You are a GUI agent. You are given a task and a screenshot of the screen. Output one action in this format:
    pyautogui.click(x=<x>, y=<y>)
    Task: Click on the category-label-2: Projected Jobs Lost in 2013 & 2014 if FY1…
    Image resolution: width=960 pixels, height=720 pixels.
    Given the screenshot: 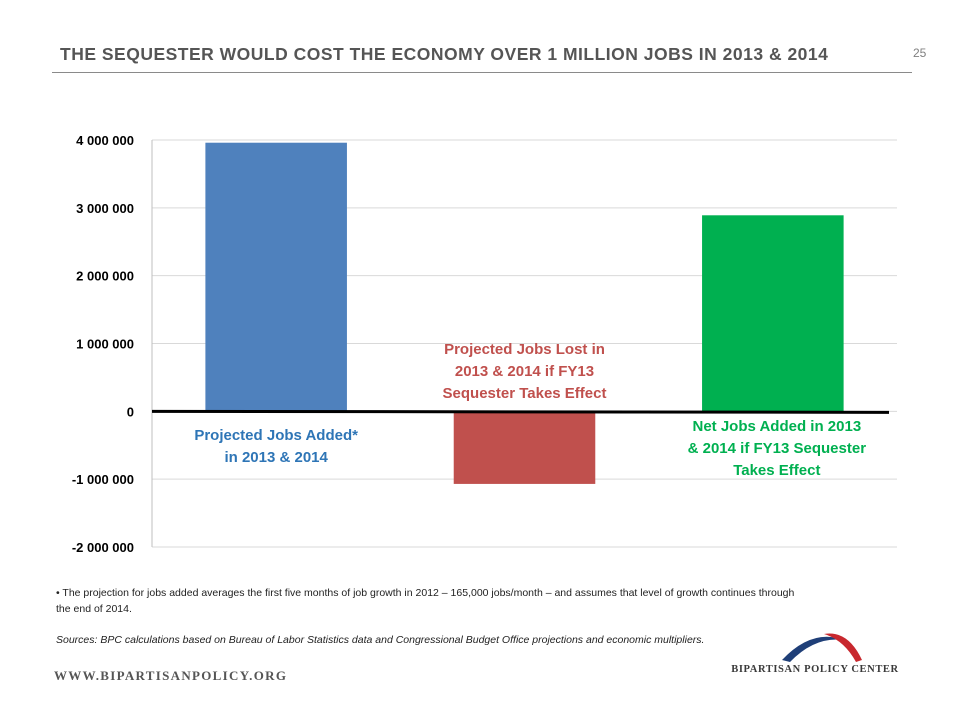 What is the action you would take?
    pyautogui.click(x=525, y=371)
    